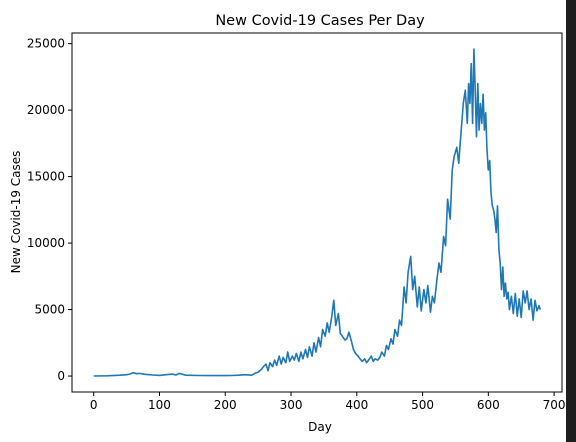  What do you see at coordinates (320, 427) in the screenshot?
I see `x-axis-label: Day` at bounding box center [320, 427].